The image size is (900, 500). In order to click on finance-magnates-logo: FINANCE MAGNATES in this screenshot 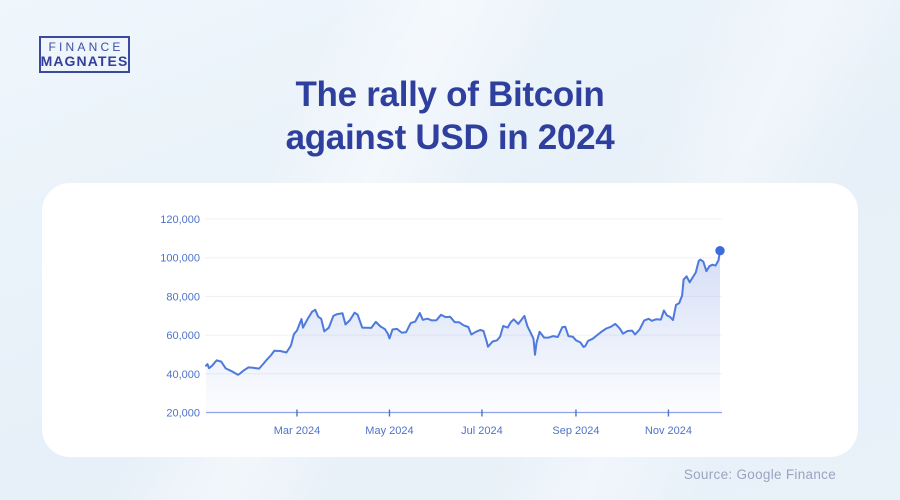, I will do `click(84, 54)`.